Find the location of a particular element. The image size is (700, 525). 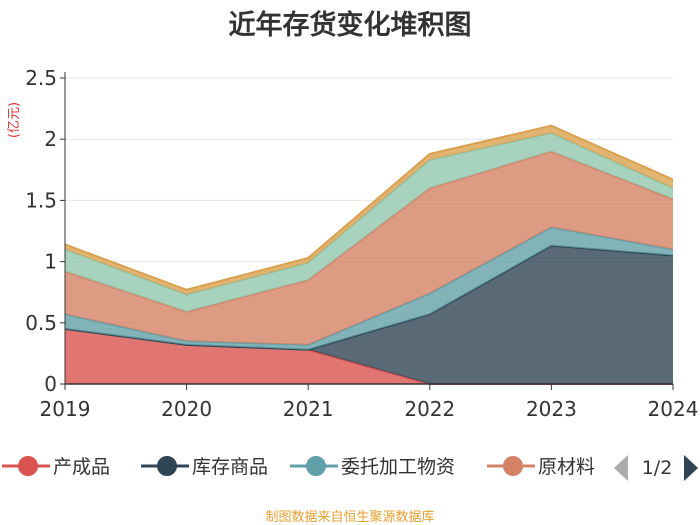

y-axis-unit: (亿元) is located at coordinates (14, 120).